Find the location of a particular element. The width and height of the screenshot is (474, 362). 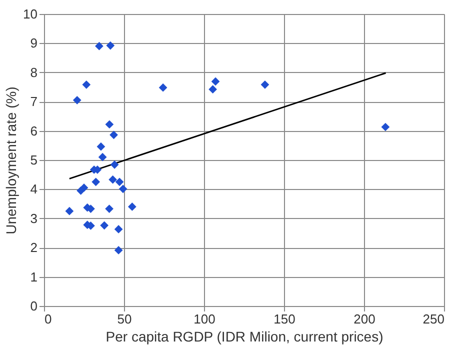

x-tick-label: 200 is located at coordinates (365, 319).